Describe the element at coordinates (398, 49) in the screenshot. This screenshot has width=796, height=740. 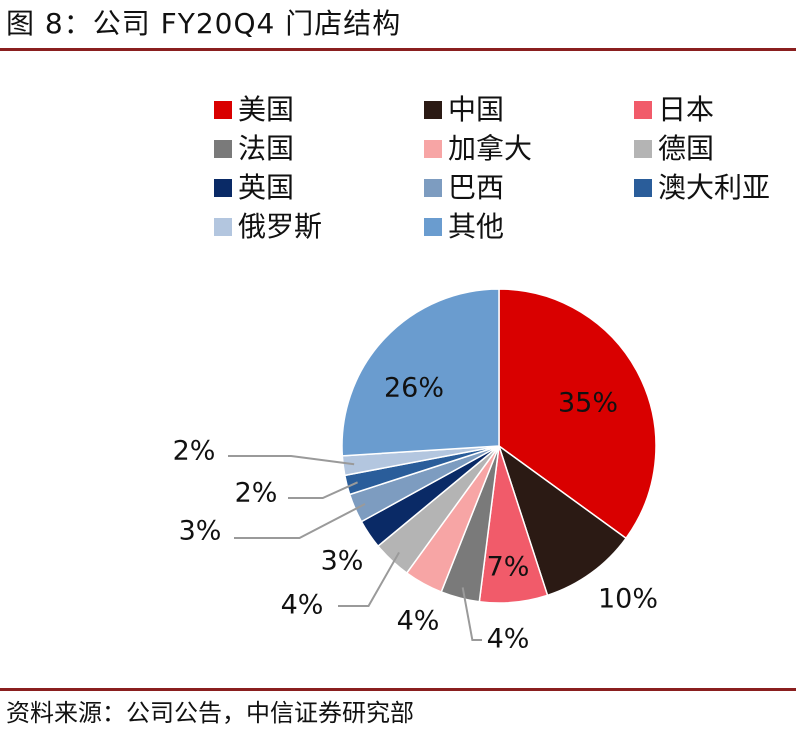
I see `top-rule` at that location.